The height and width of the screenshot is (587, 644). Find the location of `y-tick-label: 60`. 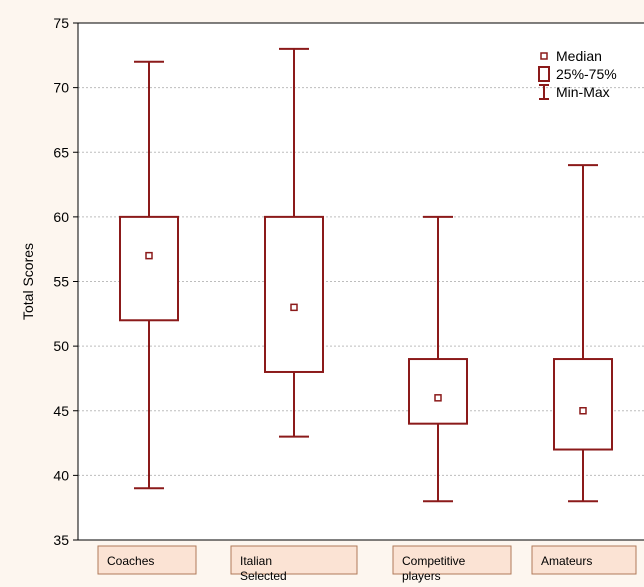

y-tick-label: 60 is located at coordinates (61, 217).